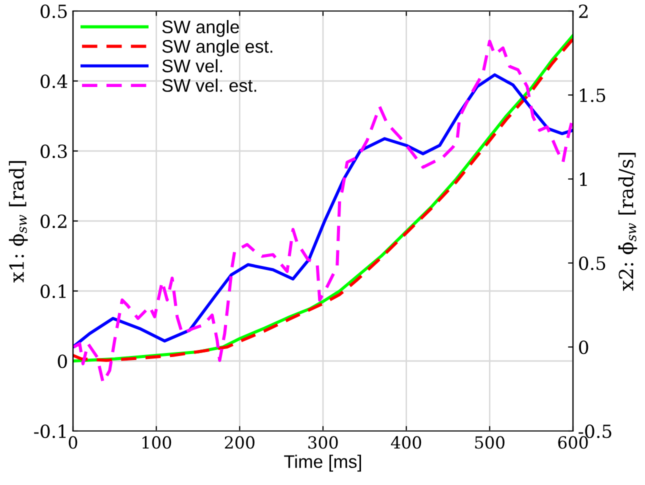 Image resolution: width=645 pixels, height=485 pixels. What do you see at coordinates (583, 179) in the screenshot?
I see `y2-tick-label: 1` at bounding box center [583, 179].